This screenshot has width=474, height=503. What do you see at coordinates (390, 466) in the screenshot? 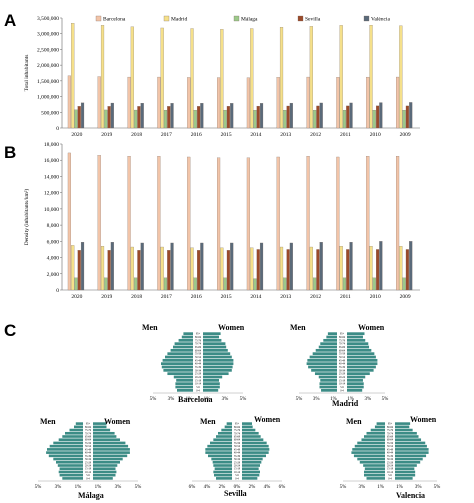
I see `pyramid-age-label: 20-24` at bounding box center [390, 466].